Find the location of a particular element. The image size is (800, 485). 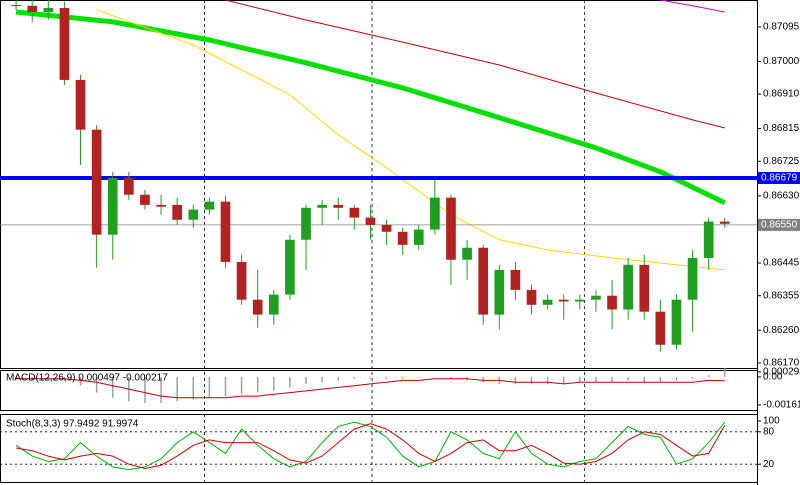

y-tick-label: 0.86260 is located at coordinates (781, 330).